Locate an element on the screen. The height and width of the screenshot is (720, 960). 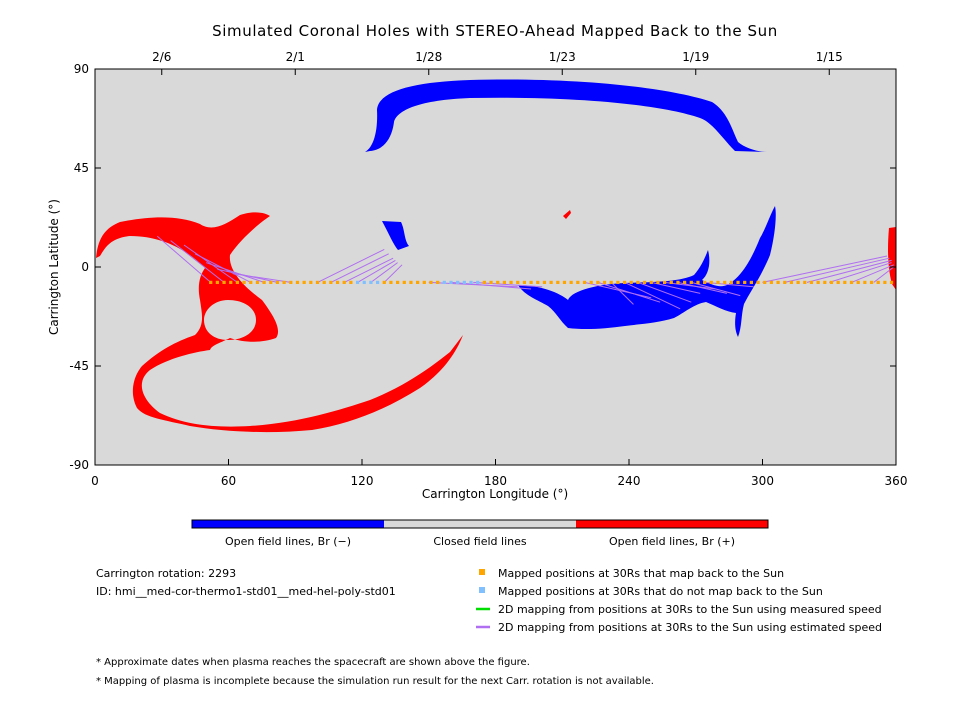
negative-hole-north-arc is located at coordinates (566, 115).